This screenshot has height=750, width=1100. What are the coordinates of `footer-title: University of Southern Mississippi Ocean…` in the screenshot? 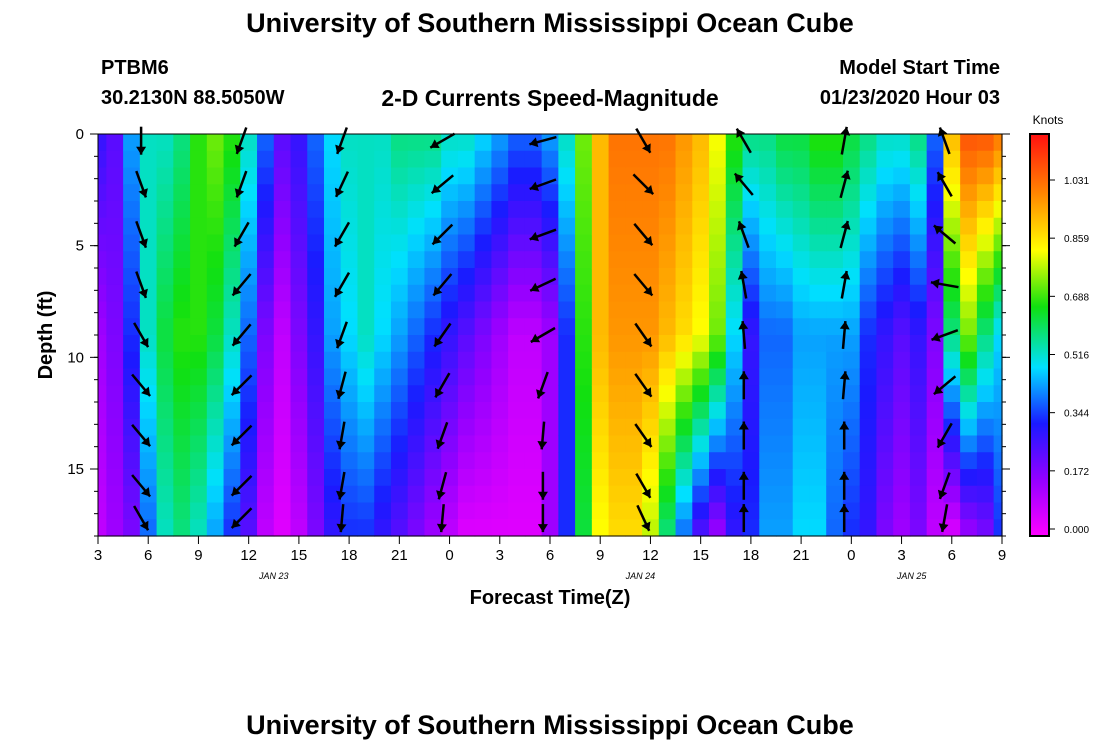 It's located at (550, 725).